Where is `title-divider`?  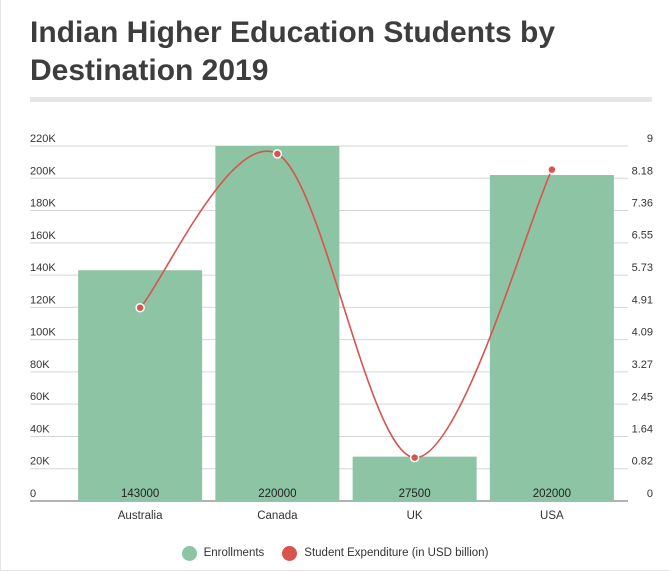
title-divider is located at coordinates (341, 99).